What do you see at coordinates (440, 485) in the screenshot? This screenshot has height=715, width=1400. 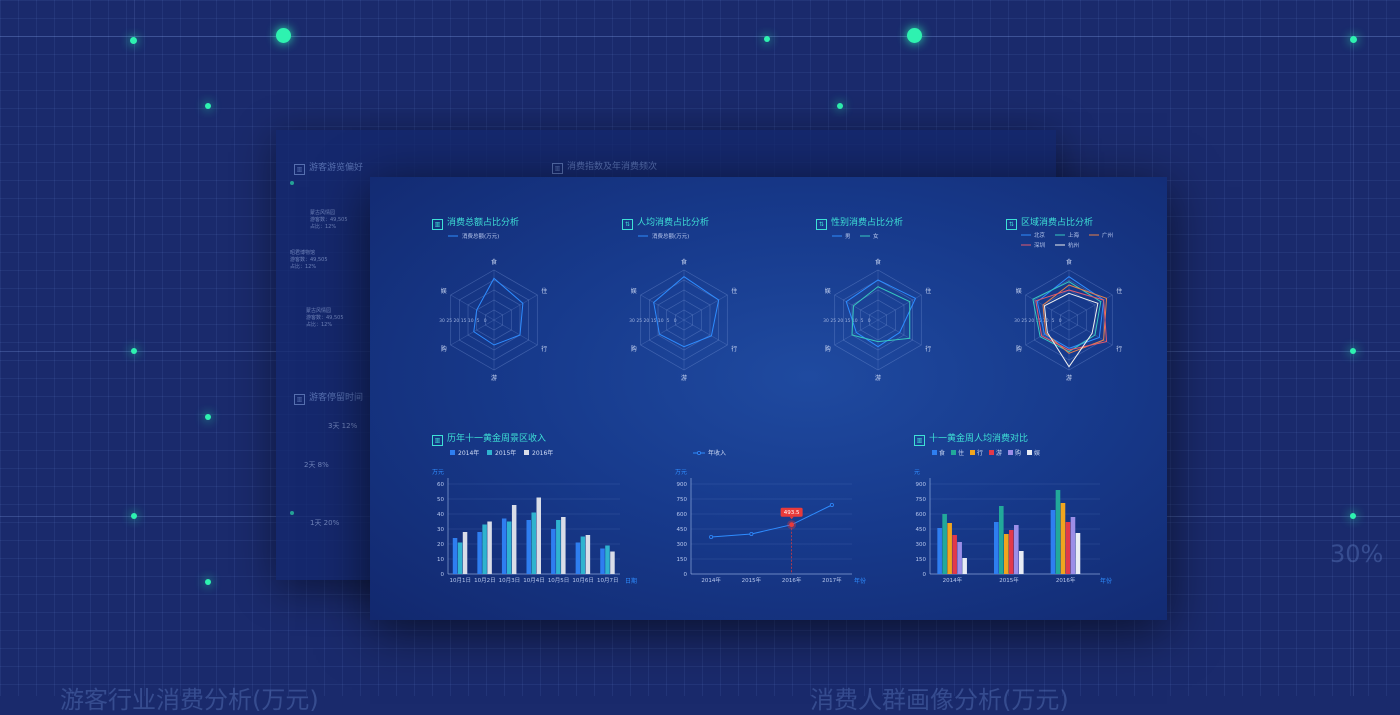 I see `y-tick-label: 60` at bounding box center [440, 485].